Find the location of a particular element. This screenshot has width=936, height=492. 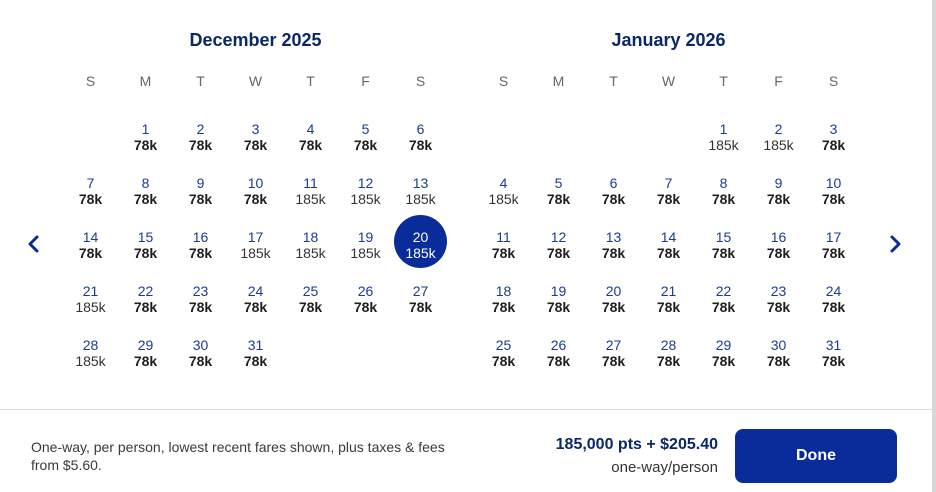

day-cell: 11 185k is located at coordinates (310, 197).